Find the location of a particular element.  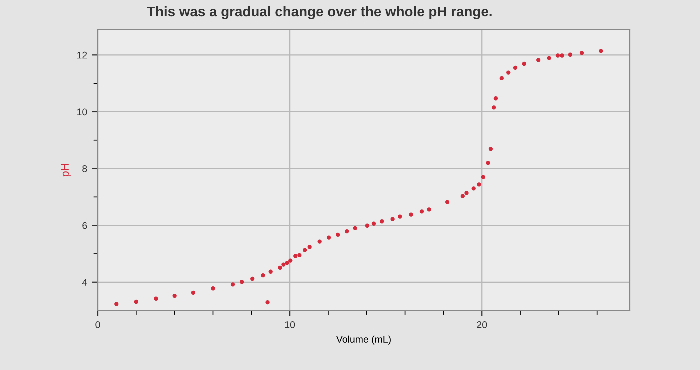

y-tick-label: 8 is located at coordinates (85, 169).